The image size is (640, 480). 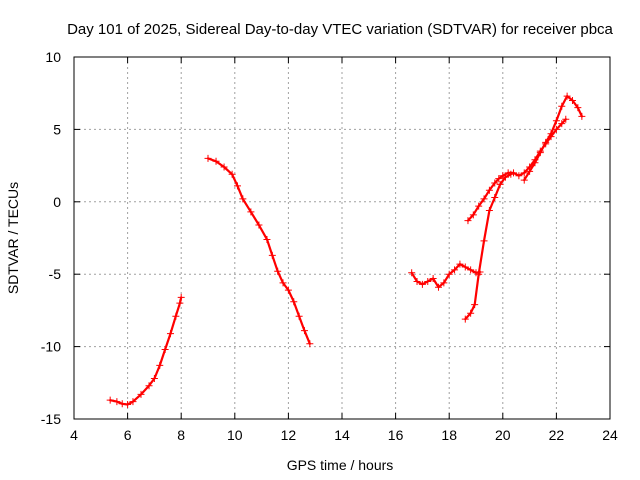 I want to click on x-tick-label: 10, so click(x=235, y=435).